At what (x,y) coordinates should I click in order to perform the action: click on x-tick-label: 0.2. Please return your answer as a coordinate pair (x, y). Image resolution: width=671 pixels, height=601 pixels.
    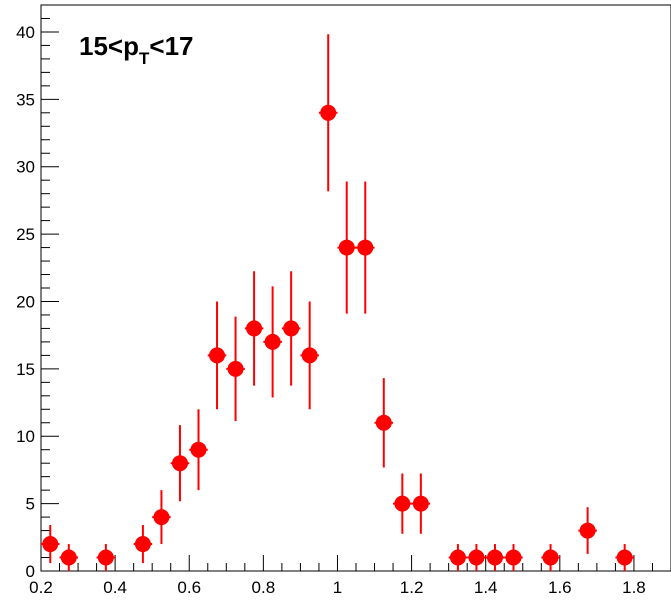
    Looking at the image, I should click on (41, 587).